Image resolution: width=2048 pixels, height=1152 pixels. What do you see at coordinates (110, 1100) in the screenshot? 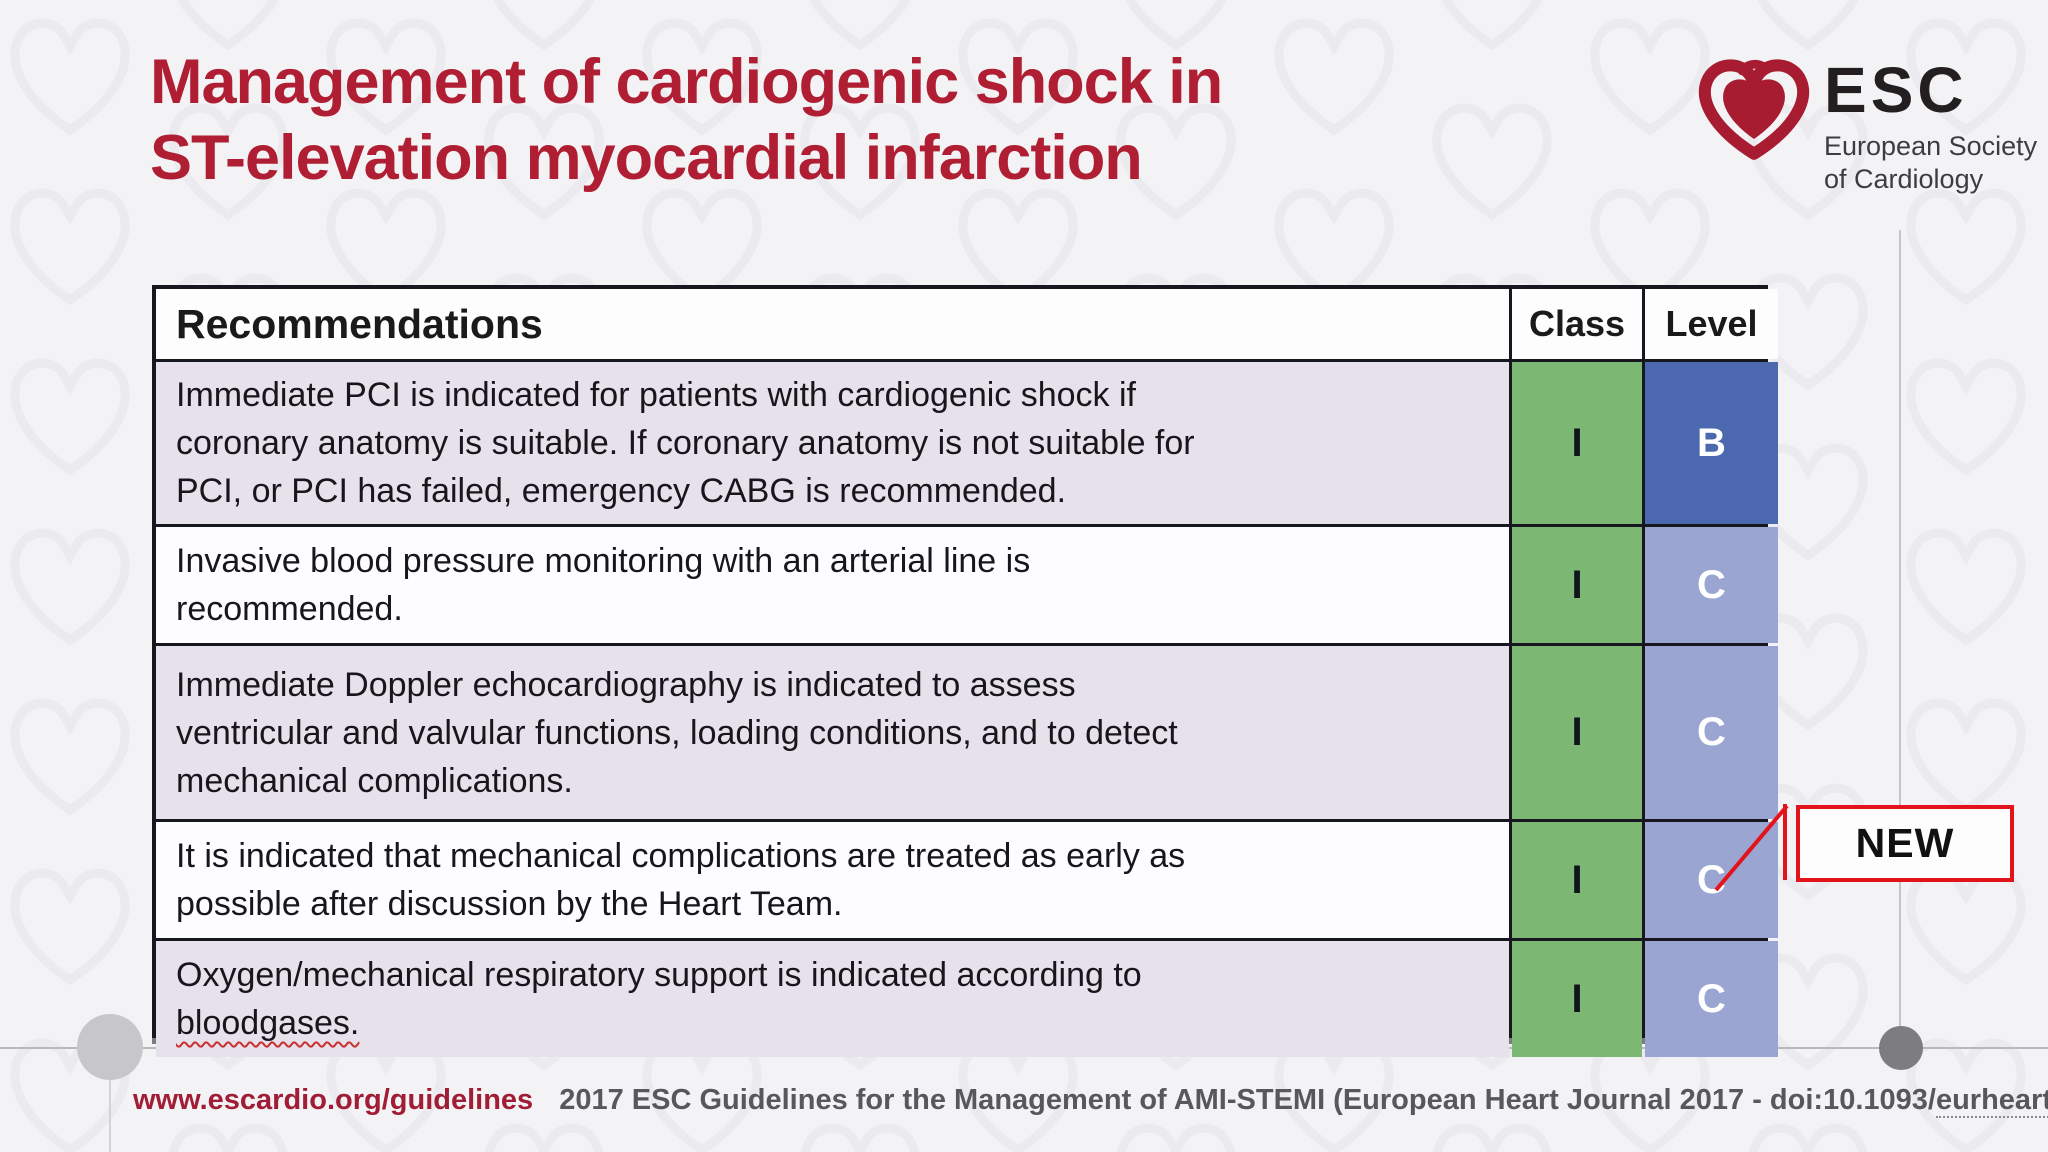
I see `left-bottom-vertical-guide-line` at bounding box center [110, 1100].